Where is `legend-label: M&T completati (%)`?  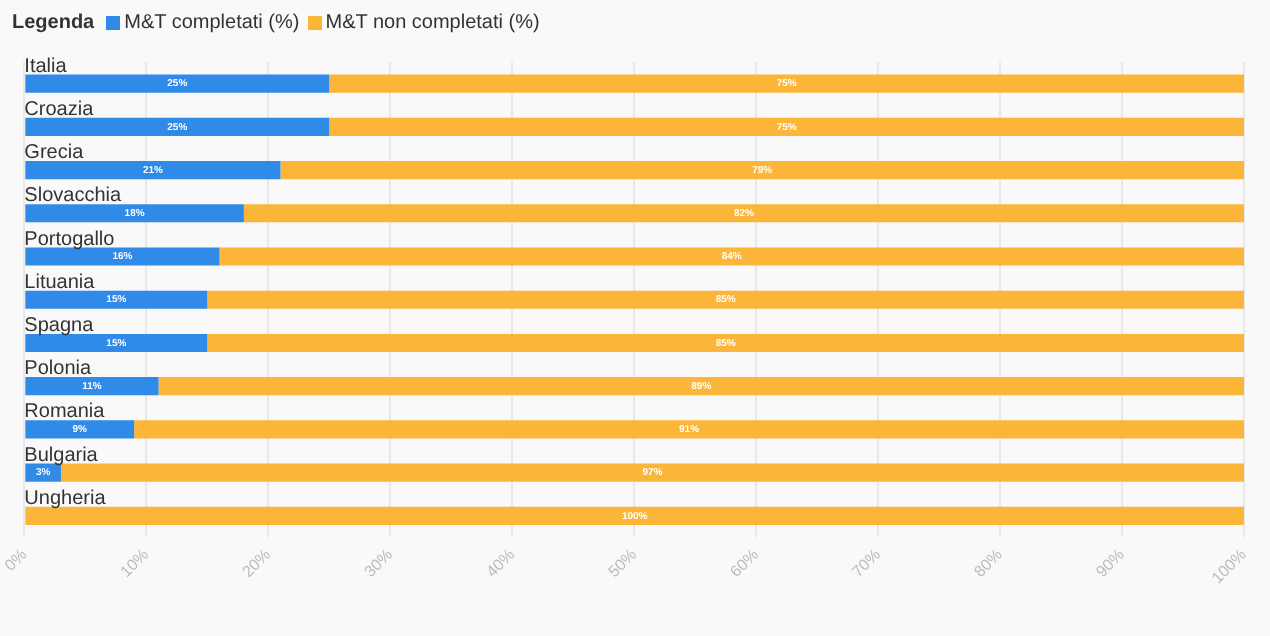 legend-label: M&T completati (%) is located at coordinates (212, 23).